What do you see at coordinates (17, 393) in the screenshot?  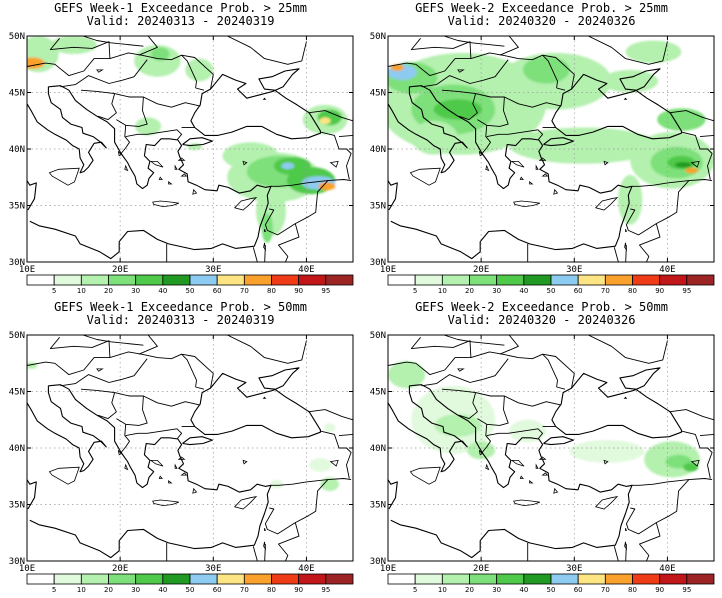 I see `lat-tick-label: 45N` at bounding box center [17, 393].